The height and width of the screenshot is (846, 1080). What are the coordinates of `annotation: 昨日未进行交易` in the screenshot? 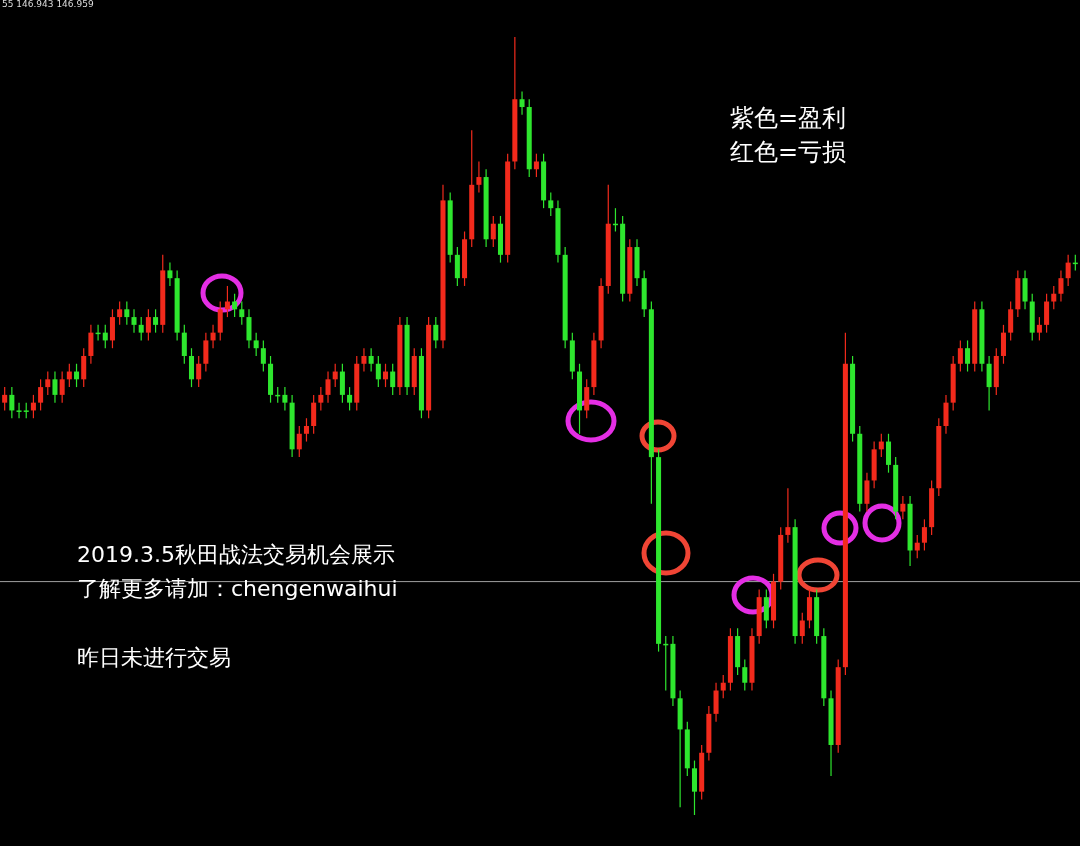 It's located at (154, 657).